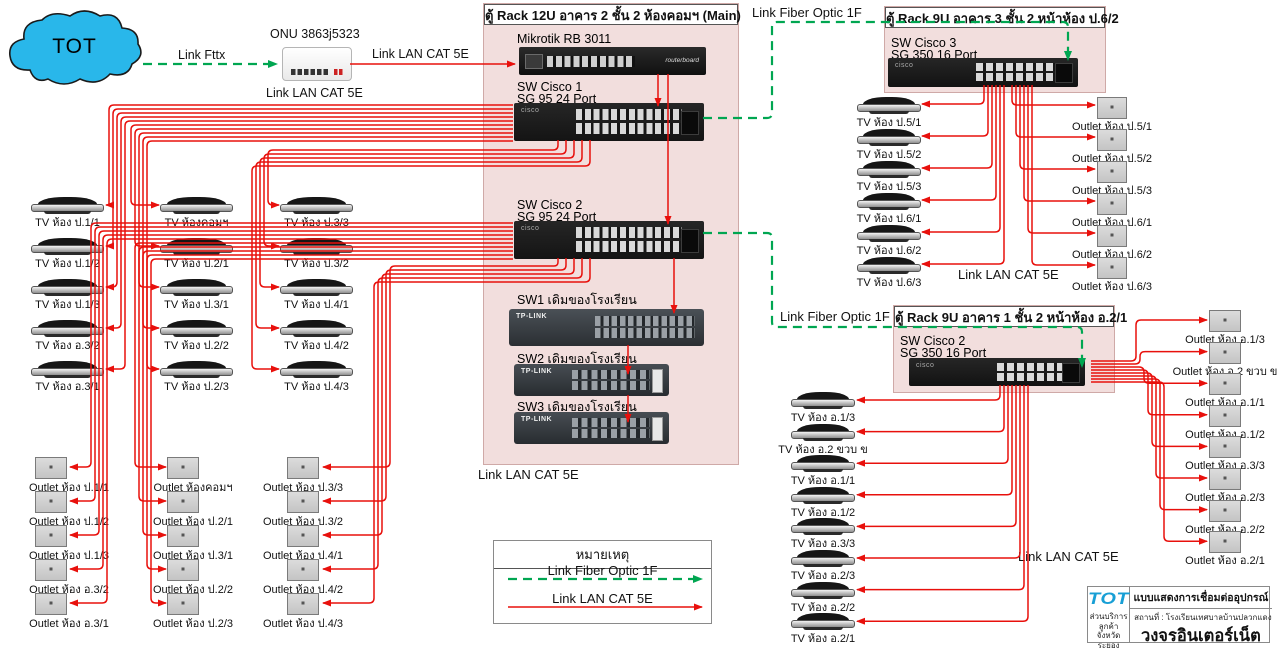  Describe the element at coordinates (557, 99) in the screenshot. I see `cisco1-label-2: SG 95 24 Port` at that location.